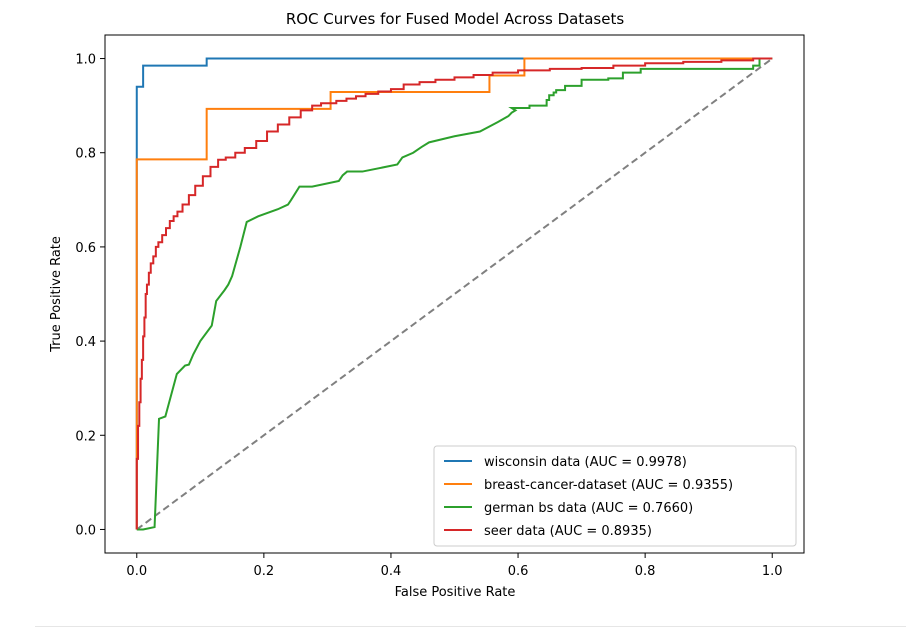  I want to click on x-tick-label: 0.6, so click(518, 571).